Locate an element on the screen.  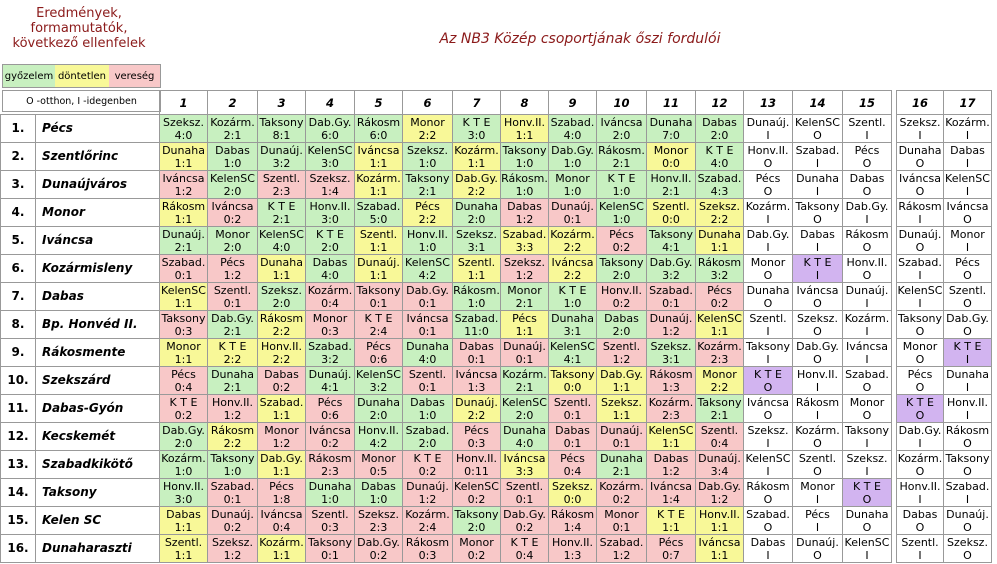
match-cell: KelenSC I is located at coordinates (967, 184).